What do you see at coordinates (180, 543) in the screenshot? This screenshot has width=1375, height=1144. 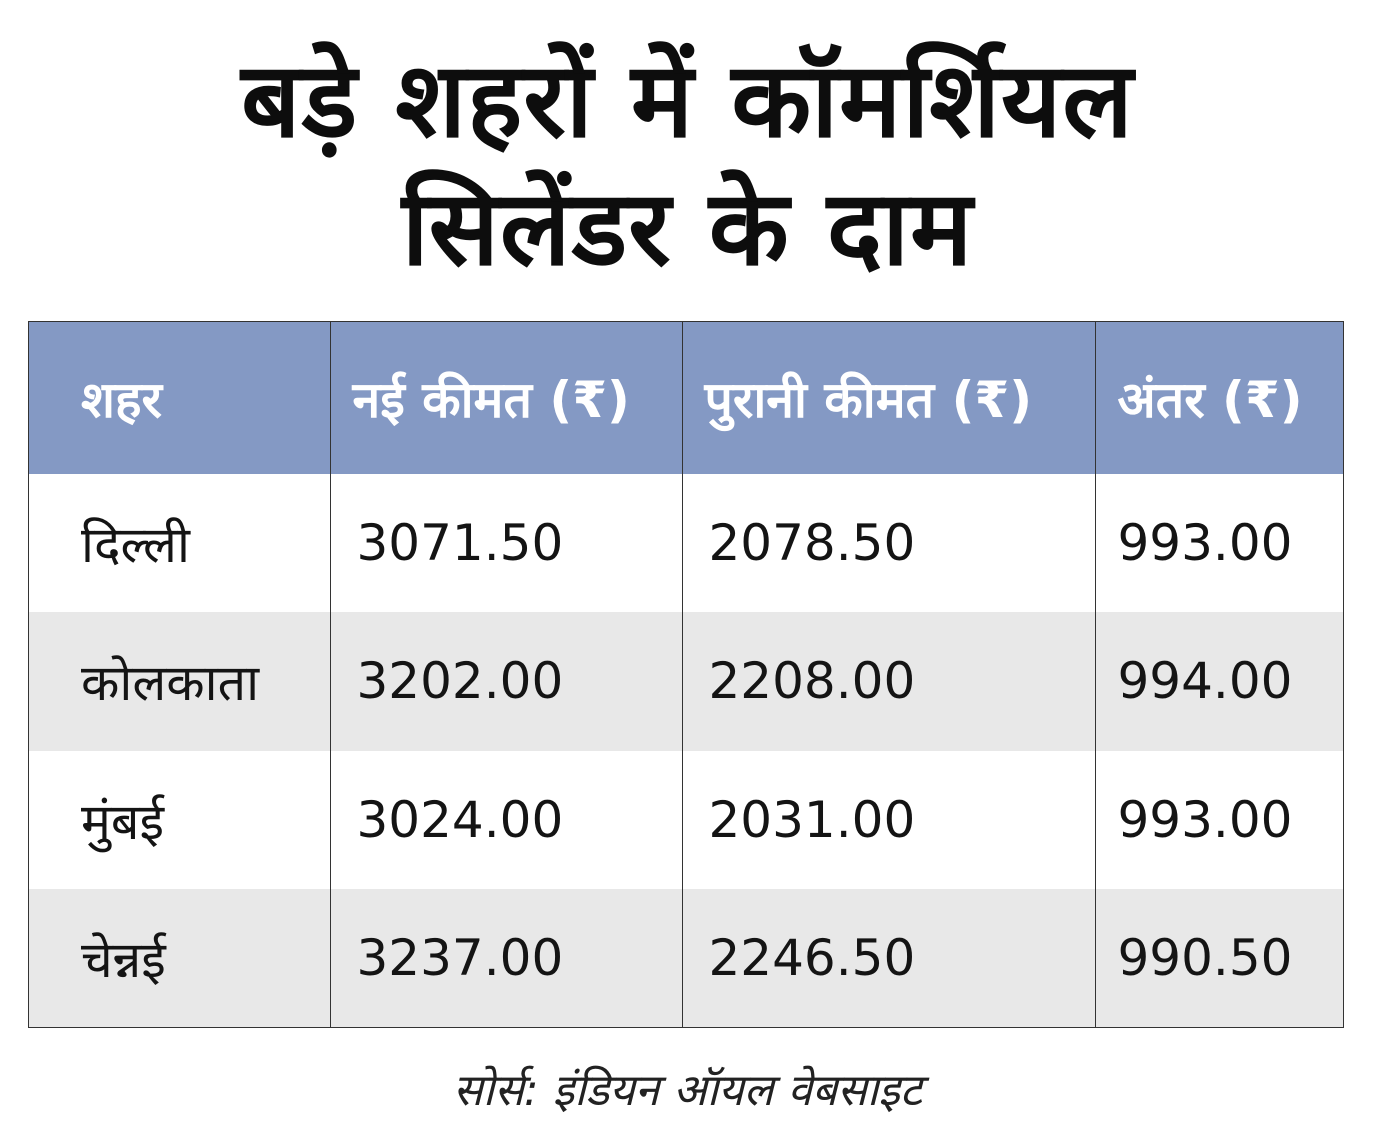 I see `cell-city: दिल्ली` at bounding box center [180, 543].